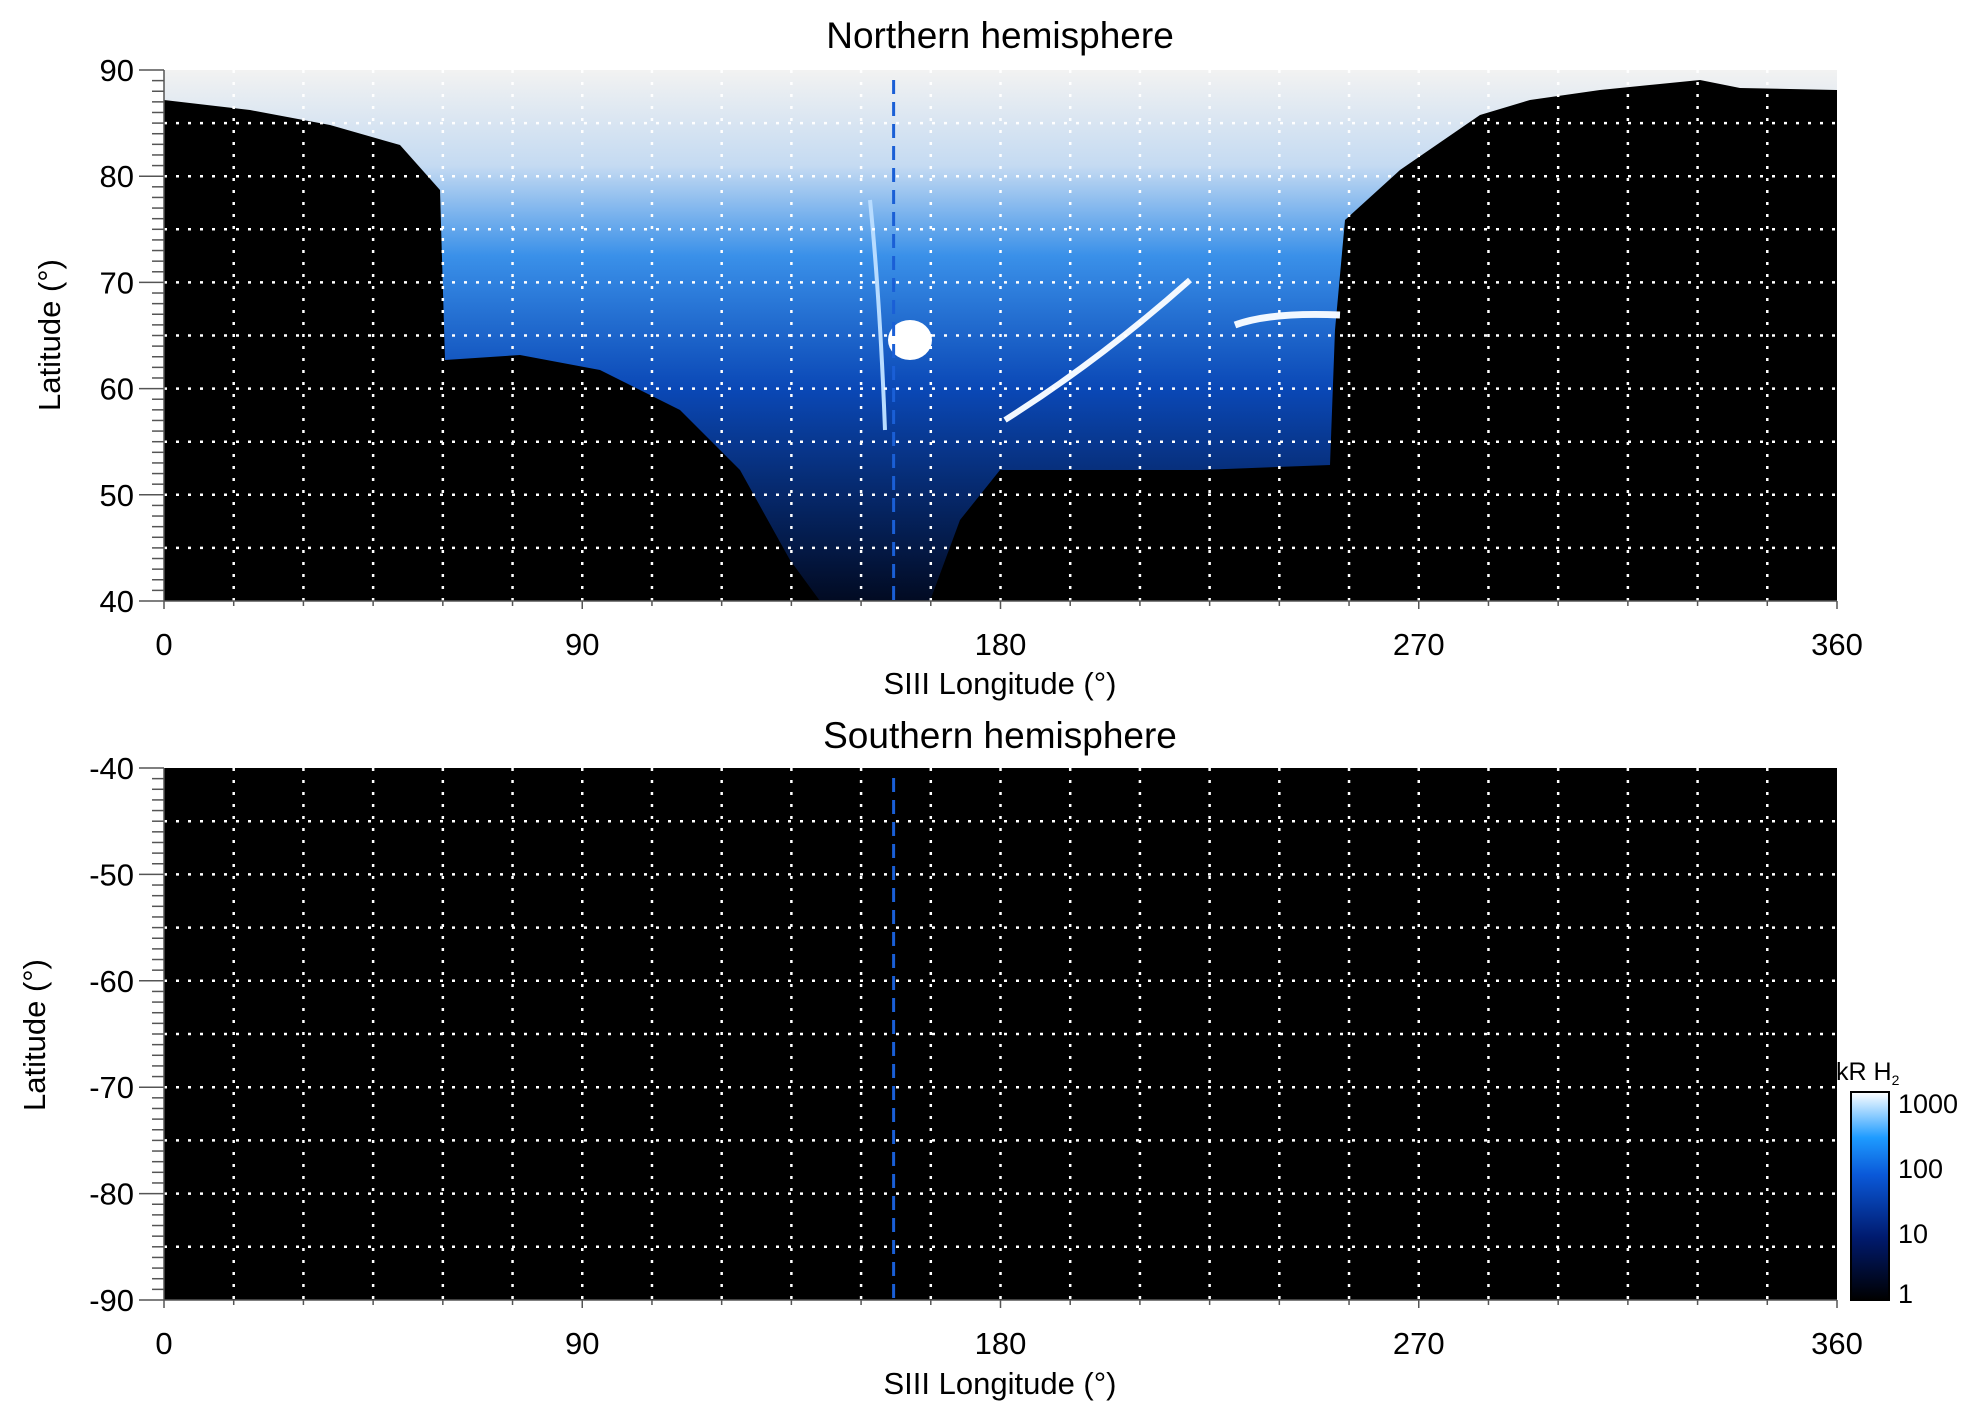 The image size is (1983, 1428). I want to click on colorbar-tick-100: 100, so click(1920, 1169).